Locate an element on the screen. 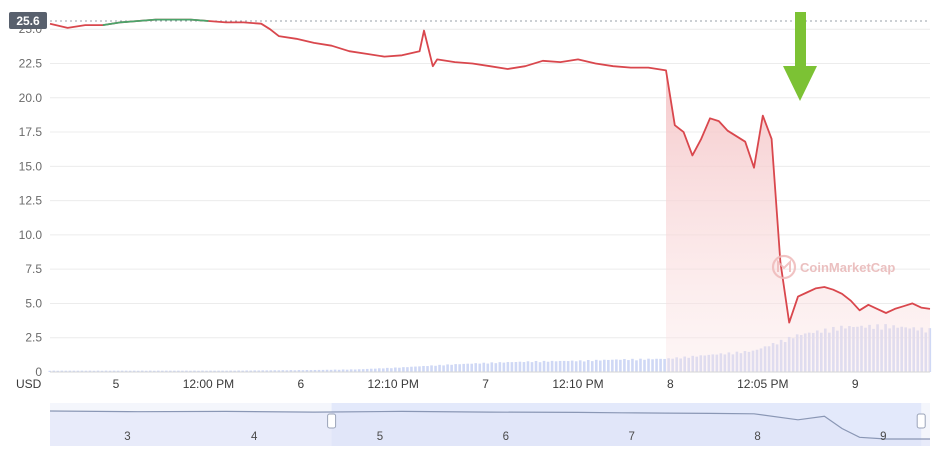 The width and height of the screenshot is (940, 457). y-tick-label: 10.0 is located at coordinates (31, 235).